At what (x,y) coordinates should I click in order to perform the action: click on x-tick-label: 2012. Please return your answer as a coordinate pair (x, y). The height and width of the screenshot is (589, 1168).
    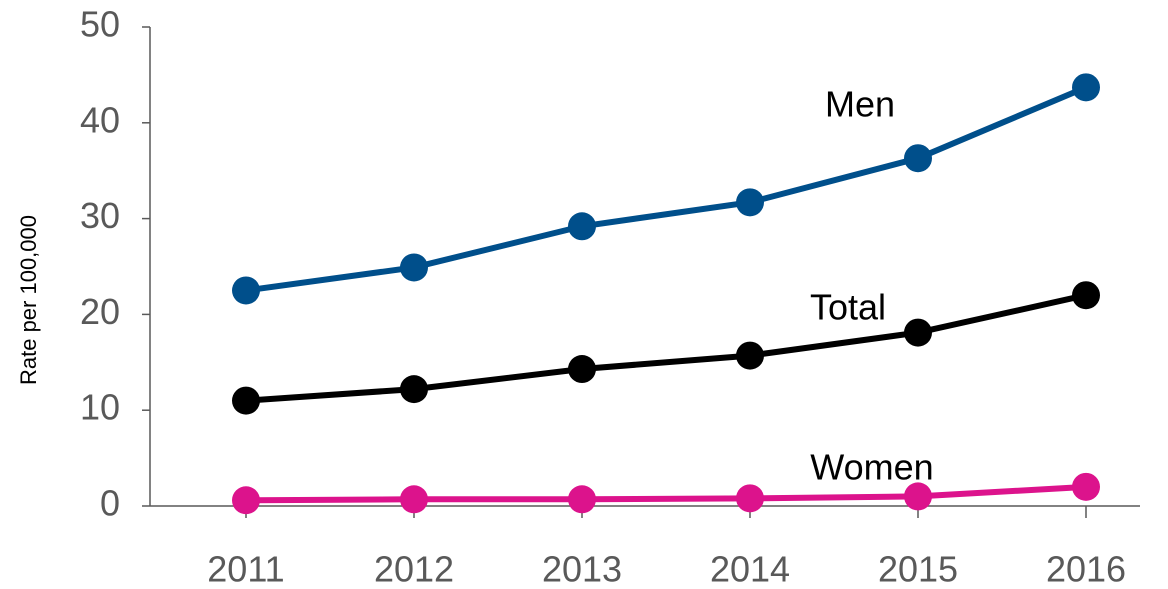
    Looking at the image, I should click on (414, 569).